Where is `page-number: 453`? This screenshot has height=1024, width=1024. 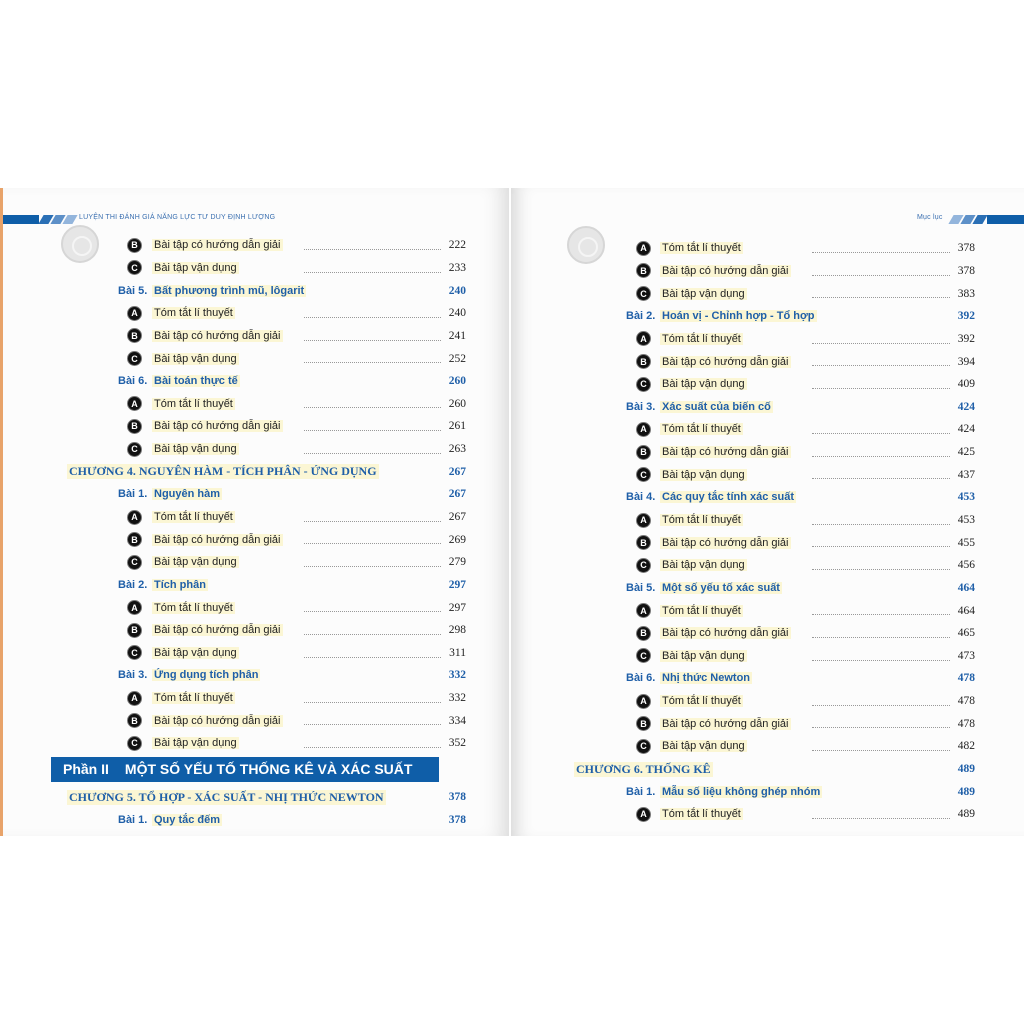 page-number: 453 is located at coordinates (966, 497).